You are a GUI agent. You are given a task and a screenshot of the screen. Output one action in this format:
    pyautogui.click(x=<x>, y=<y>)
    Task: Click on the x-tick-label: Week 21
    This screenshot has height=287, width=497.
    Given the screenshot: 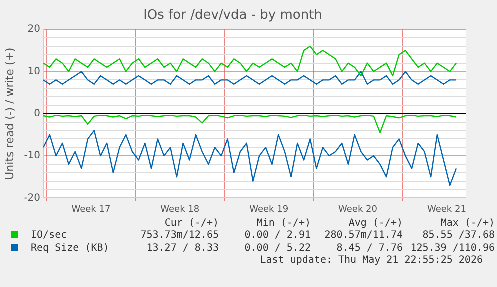 What is the action you would take?
    pyautogui.click(x=446, y=209)
    